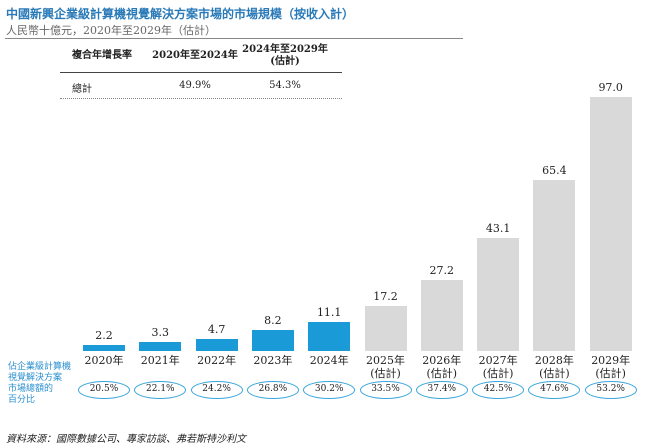 This screenshot has height=448, width=658. What do you see at coordinates (610, 87) in the screenshot?
I see `value-label: 97.0` at bounding box center [610, 87].